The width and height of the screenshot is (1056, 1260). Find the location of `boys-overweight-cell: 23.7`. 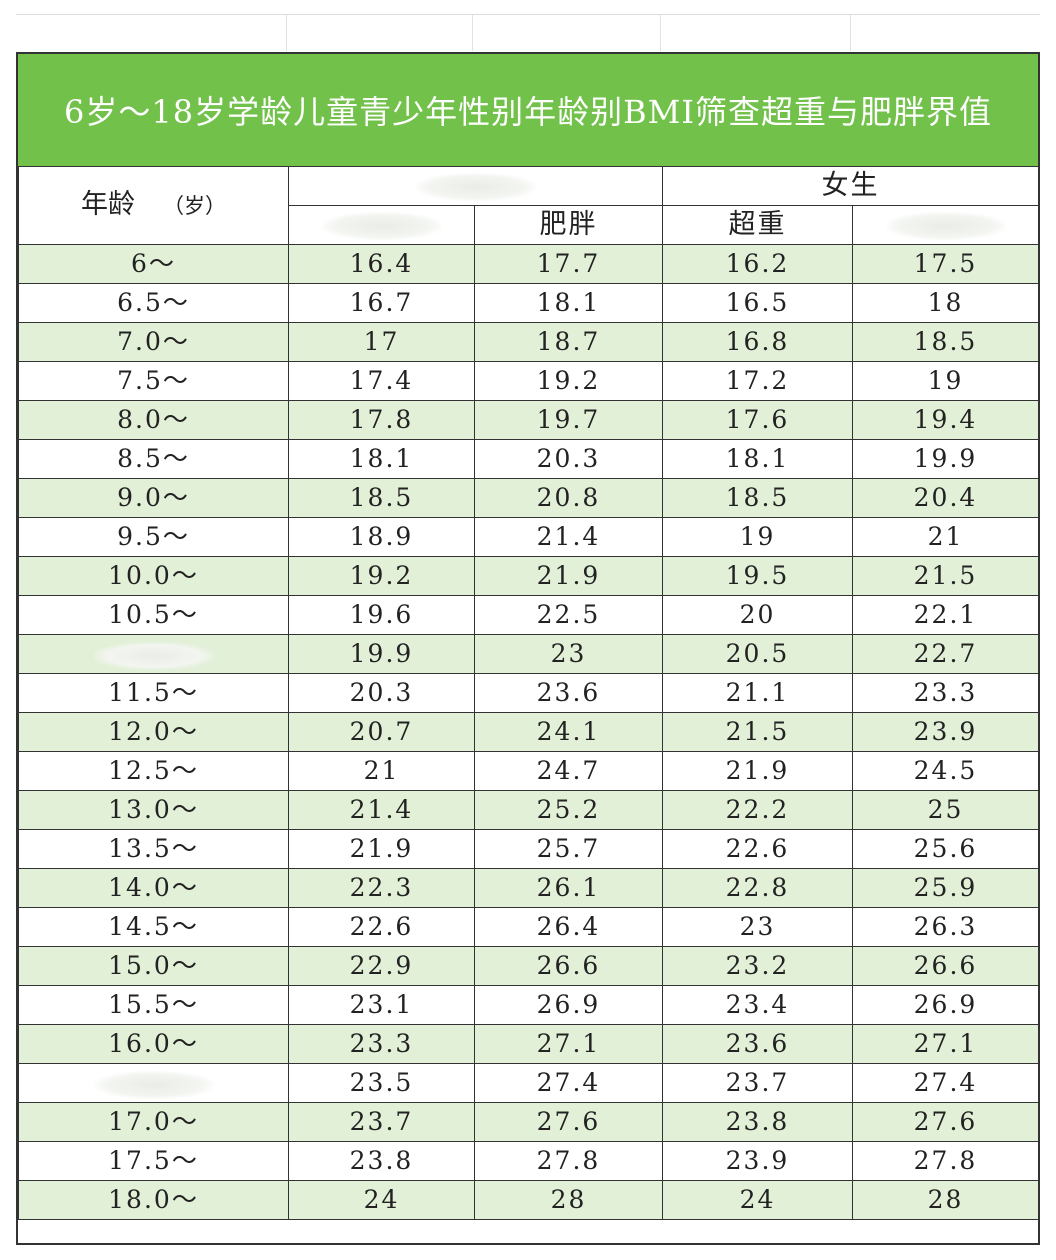

boys-overweight-cell: 23.7 is located at coordinates (381, 1122).